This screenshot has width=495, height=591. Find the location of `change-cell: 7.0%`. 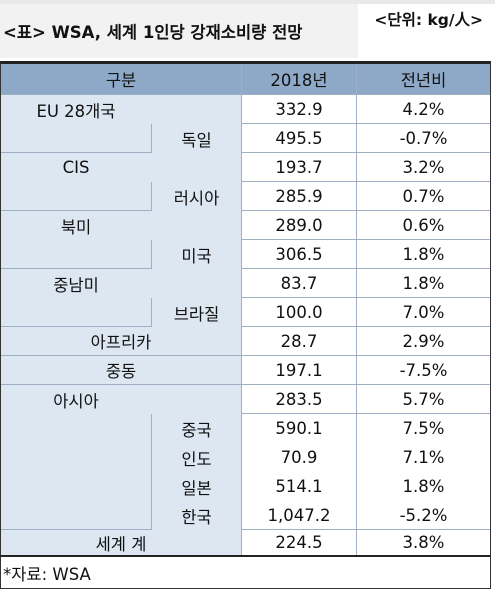

change-cell: 7.0% is located at coordinates (423, 312).